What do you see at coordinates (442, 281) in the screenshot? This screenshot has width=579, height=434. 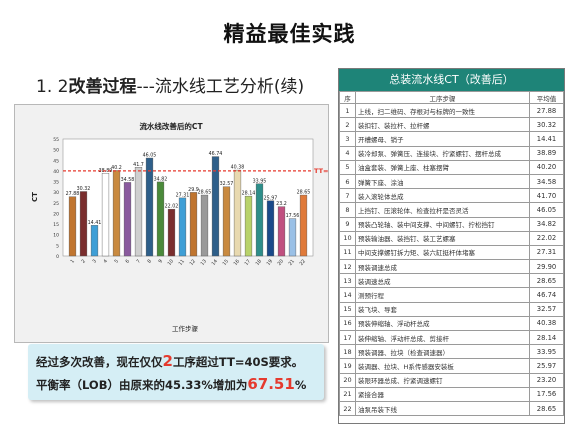 I see `row-step: 装调速总成` at bounding box center [442, 281].